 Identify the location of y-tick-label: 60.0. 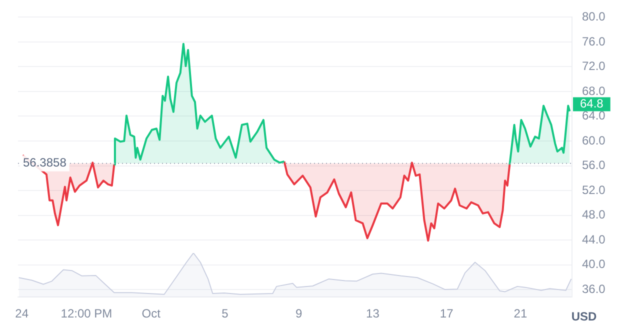
(594, 140).